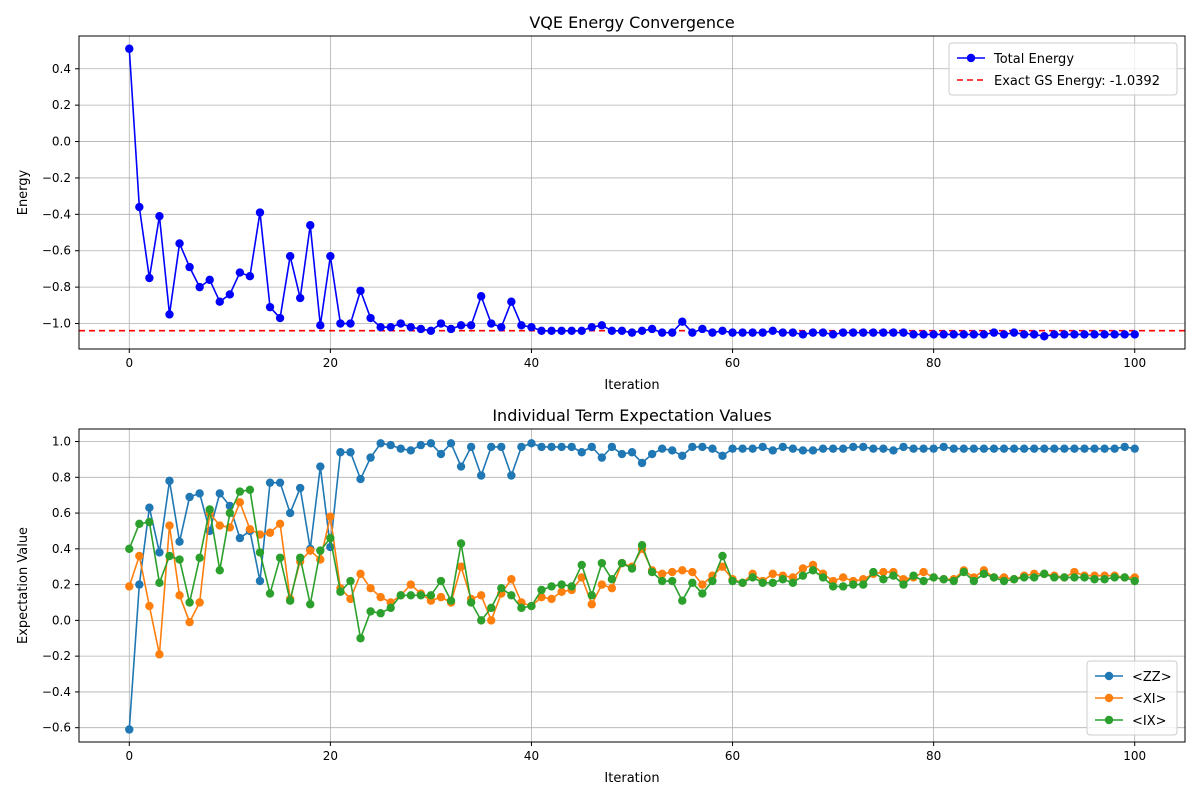  Describe the element at coordinates (732, 363) in the screenshot. I see `x-tick-label: 60` at that location.